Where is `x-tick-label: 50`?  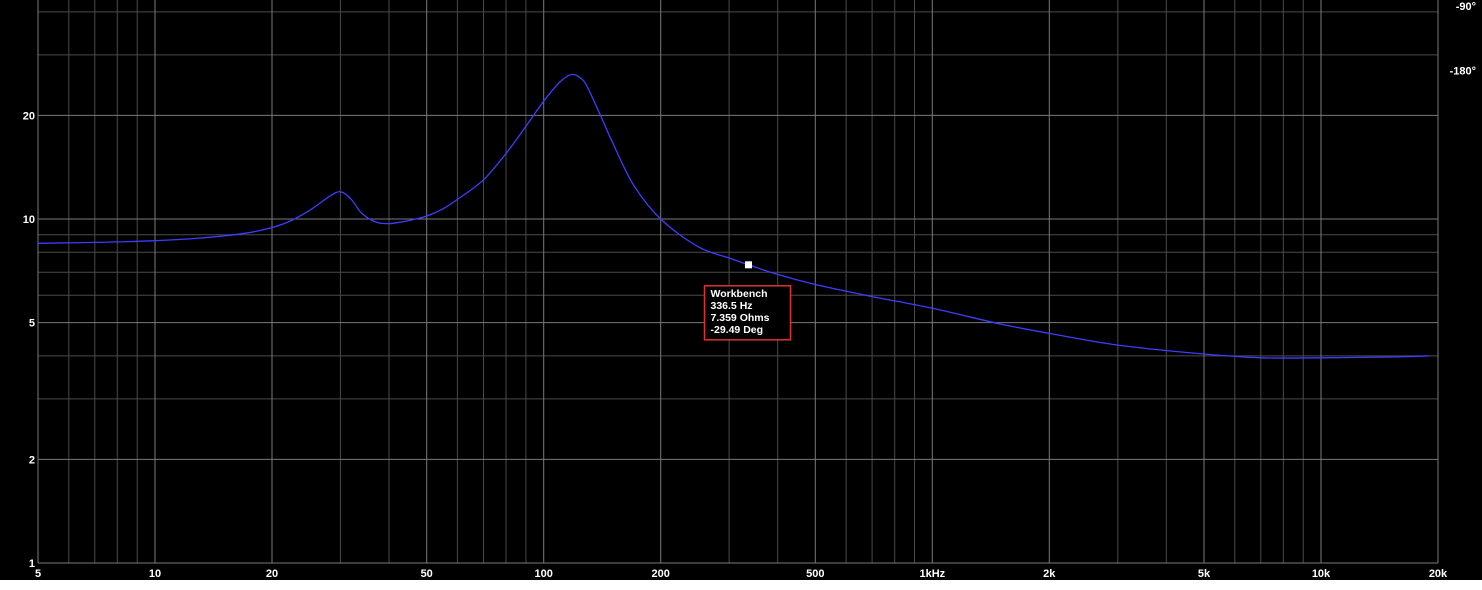
x-tick-label: 50 is located at coordinates (427, 574).